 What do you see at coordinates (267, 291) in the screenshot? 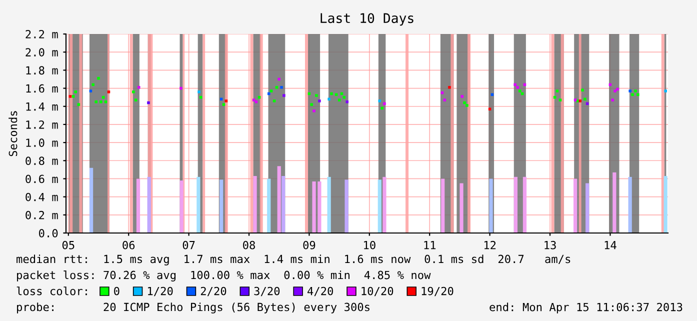
I see `legend-label: 3/20` at bounding box center [267, 291].